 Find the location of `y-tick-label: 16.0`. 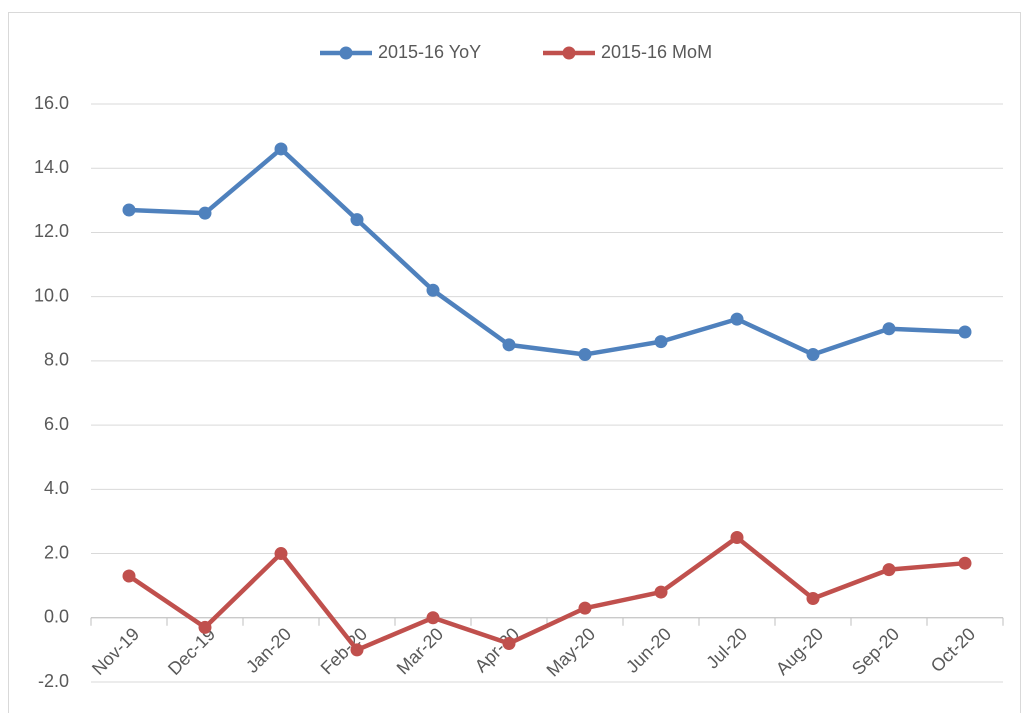

y-tick-label: 16.0 is located at coordinates (51, 103).